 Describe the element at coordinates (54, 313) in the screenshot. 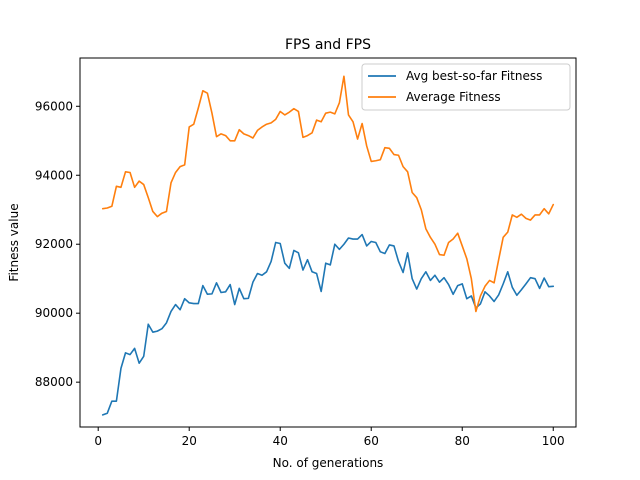

I see `y-tick-label: 90000` at that location.